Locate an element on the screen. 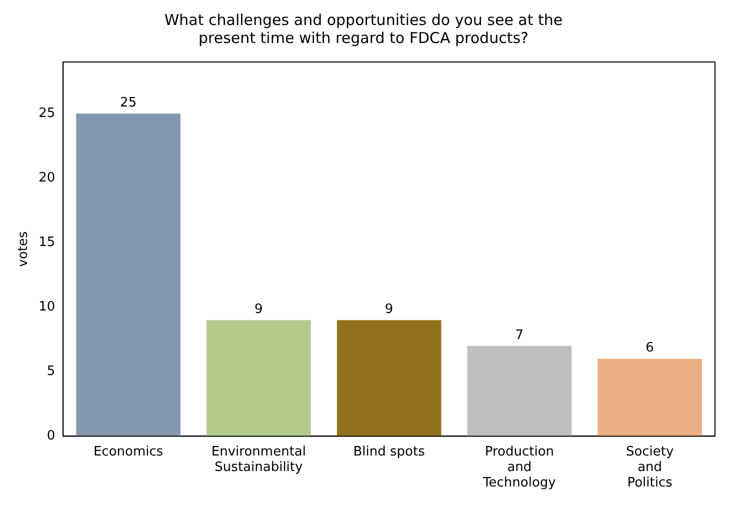  x-tick-label: Society and Politics is located at coordinates (650, 467).